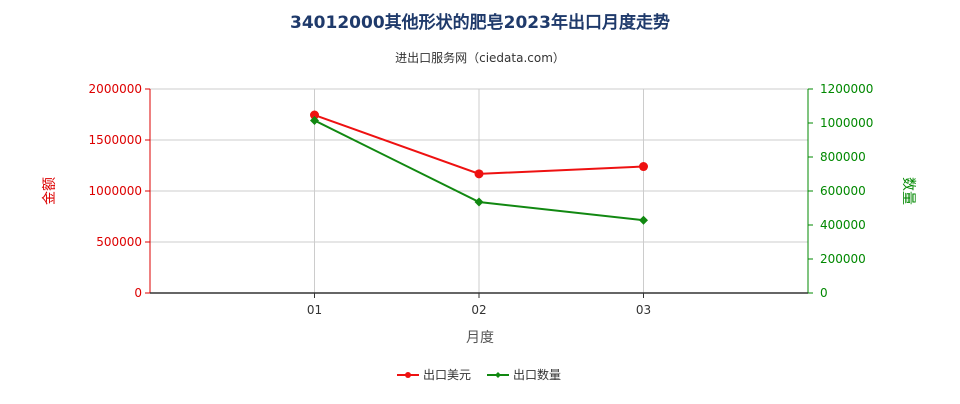  I want to click on right-tick-label: 400000, so click(843, 225).